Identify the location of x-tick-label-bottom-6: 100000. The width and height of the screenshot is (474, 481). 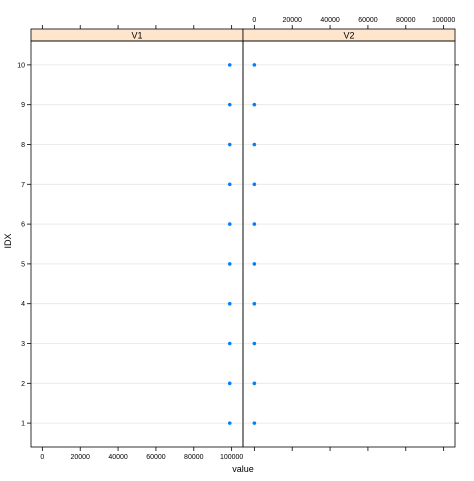
(231, 457).